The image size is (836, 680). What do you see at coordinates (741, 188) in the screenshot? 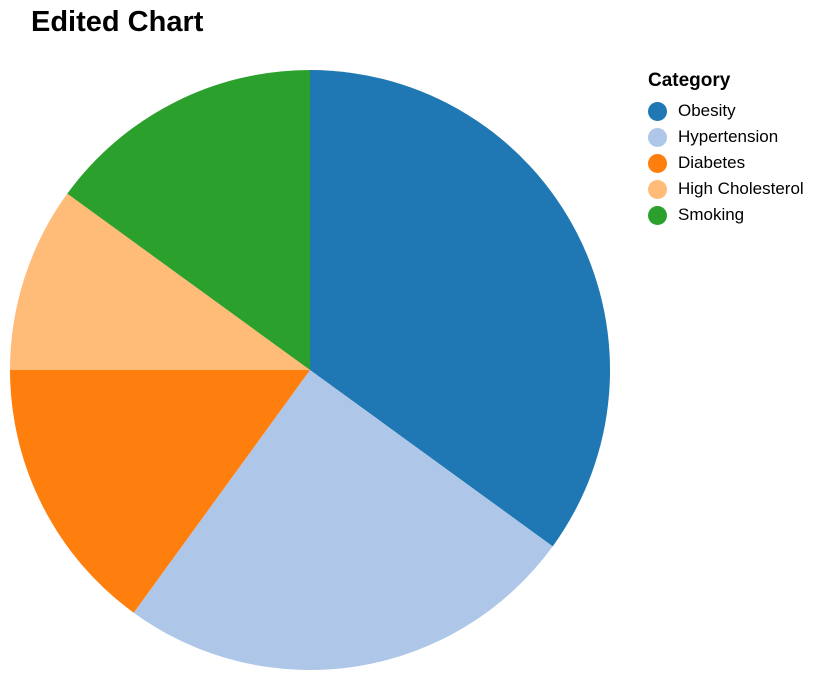
I see `legend-label: High Cholesterol` at bounding box center [741, 188].